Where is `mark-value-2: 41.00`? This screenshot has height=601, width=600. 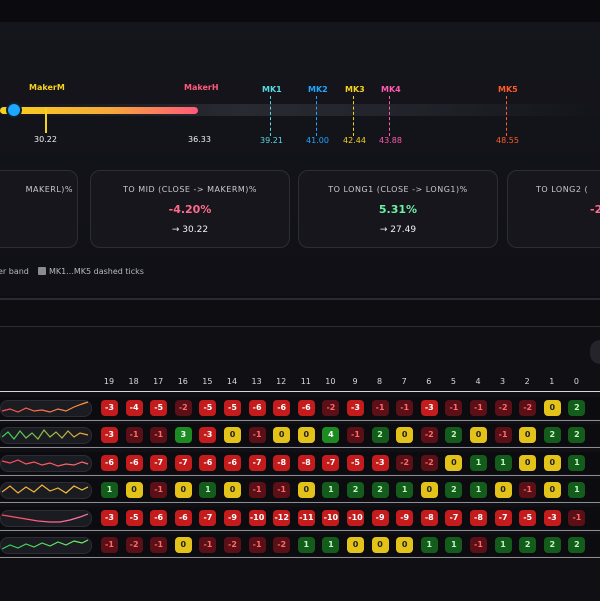
mark-value-2: 41.00 is located at coordinates (317, 140).